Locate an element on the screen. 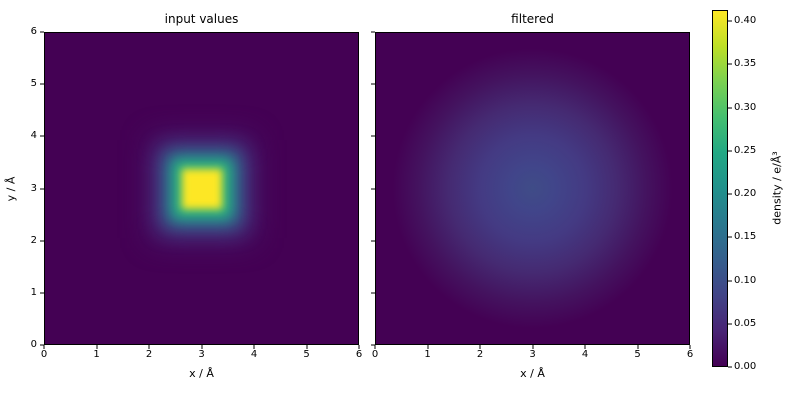 The width and height of the screenshot is (800, 400). y-tick-label: 6 is located at coordinates (33, 31).